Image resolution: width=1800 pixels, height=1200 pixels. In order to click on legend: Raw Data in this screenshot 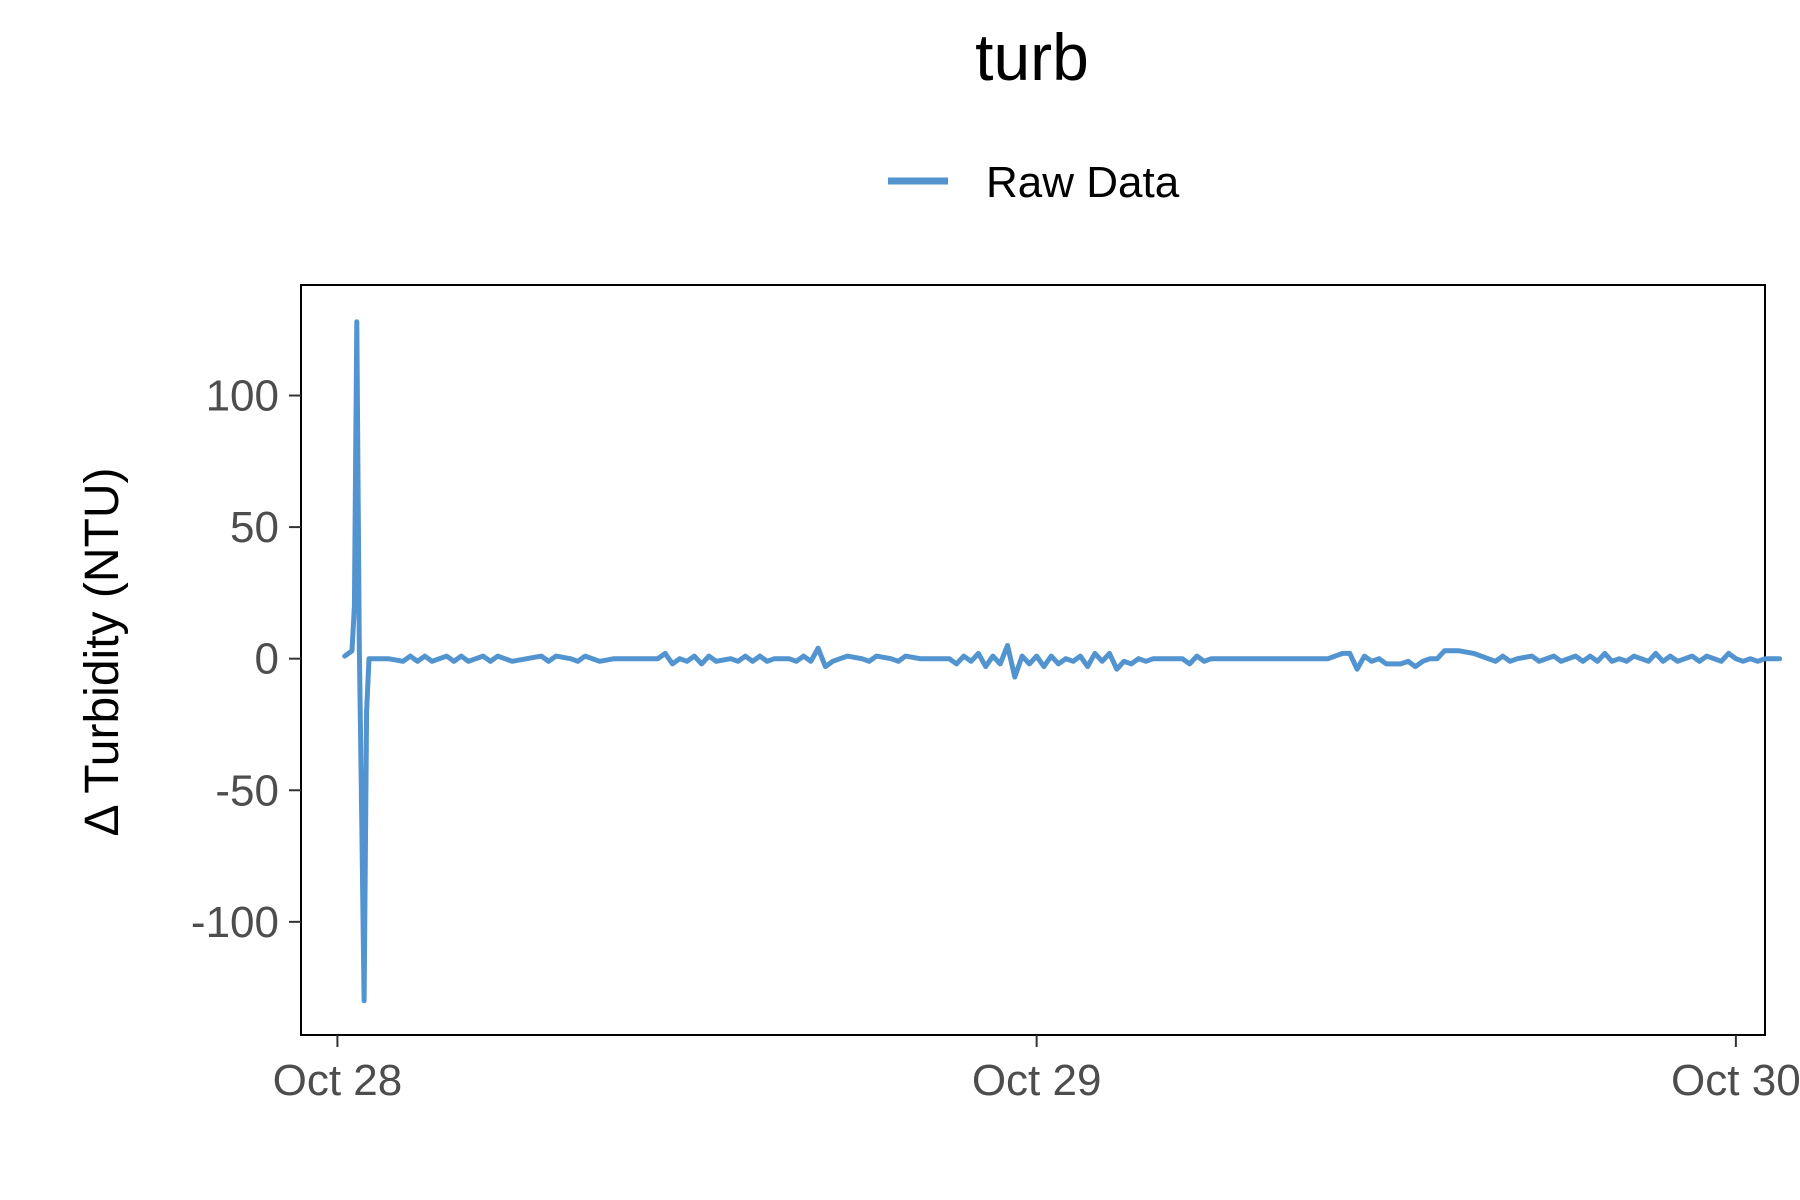, I will do `click(1034, 182)`.